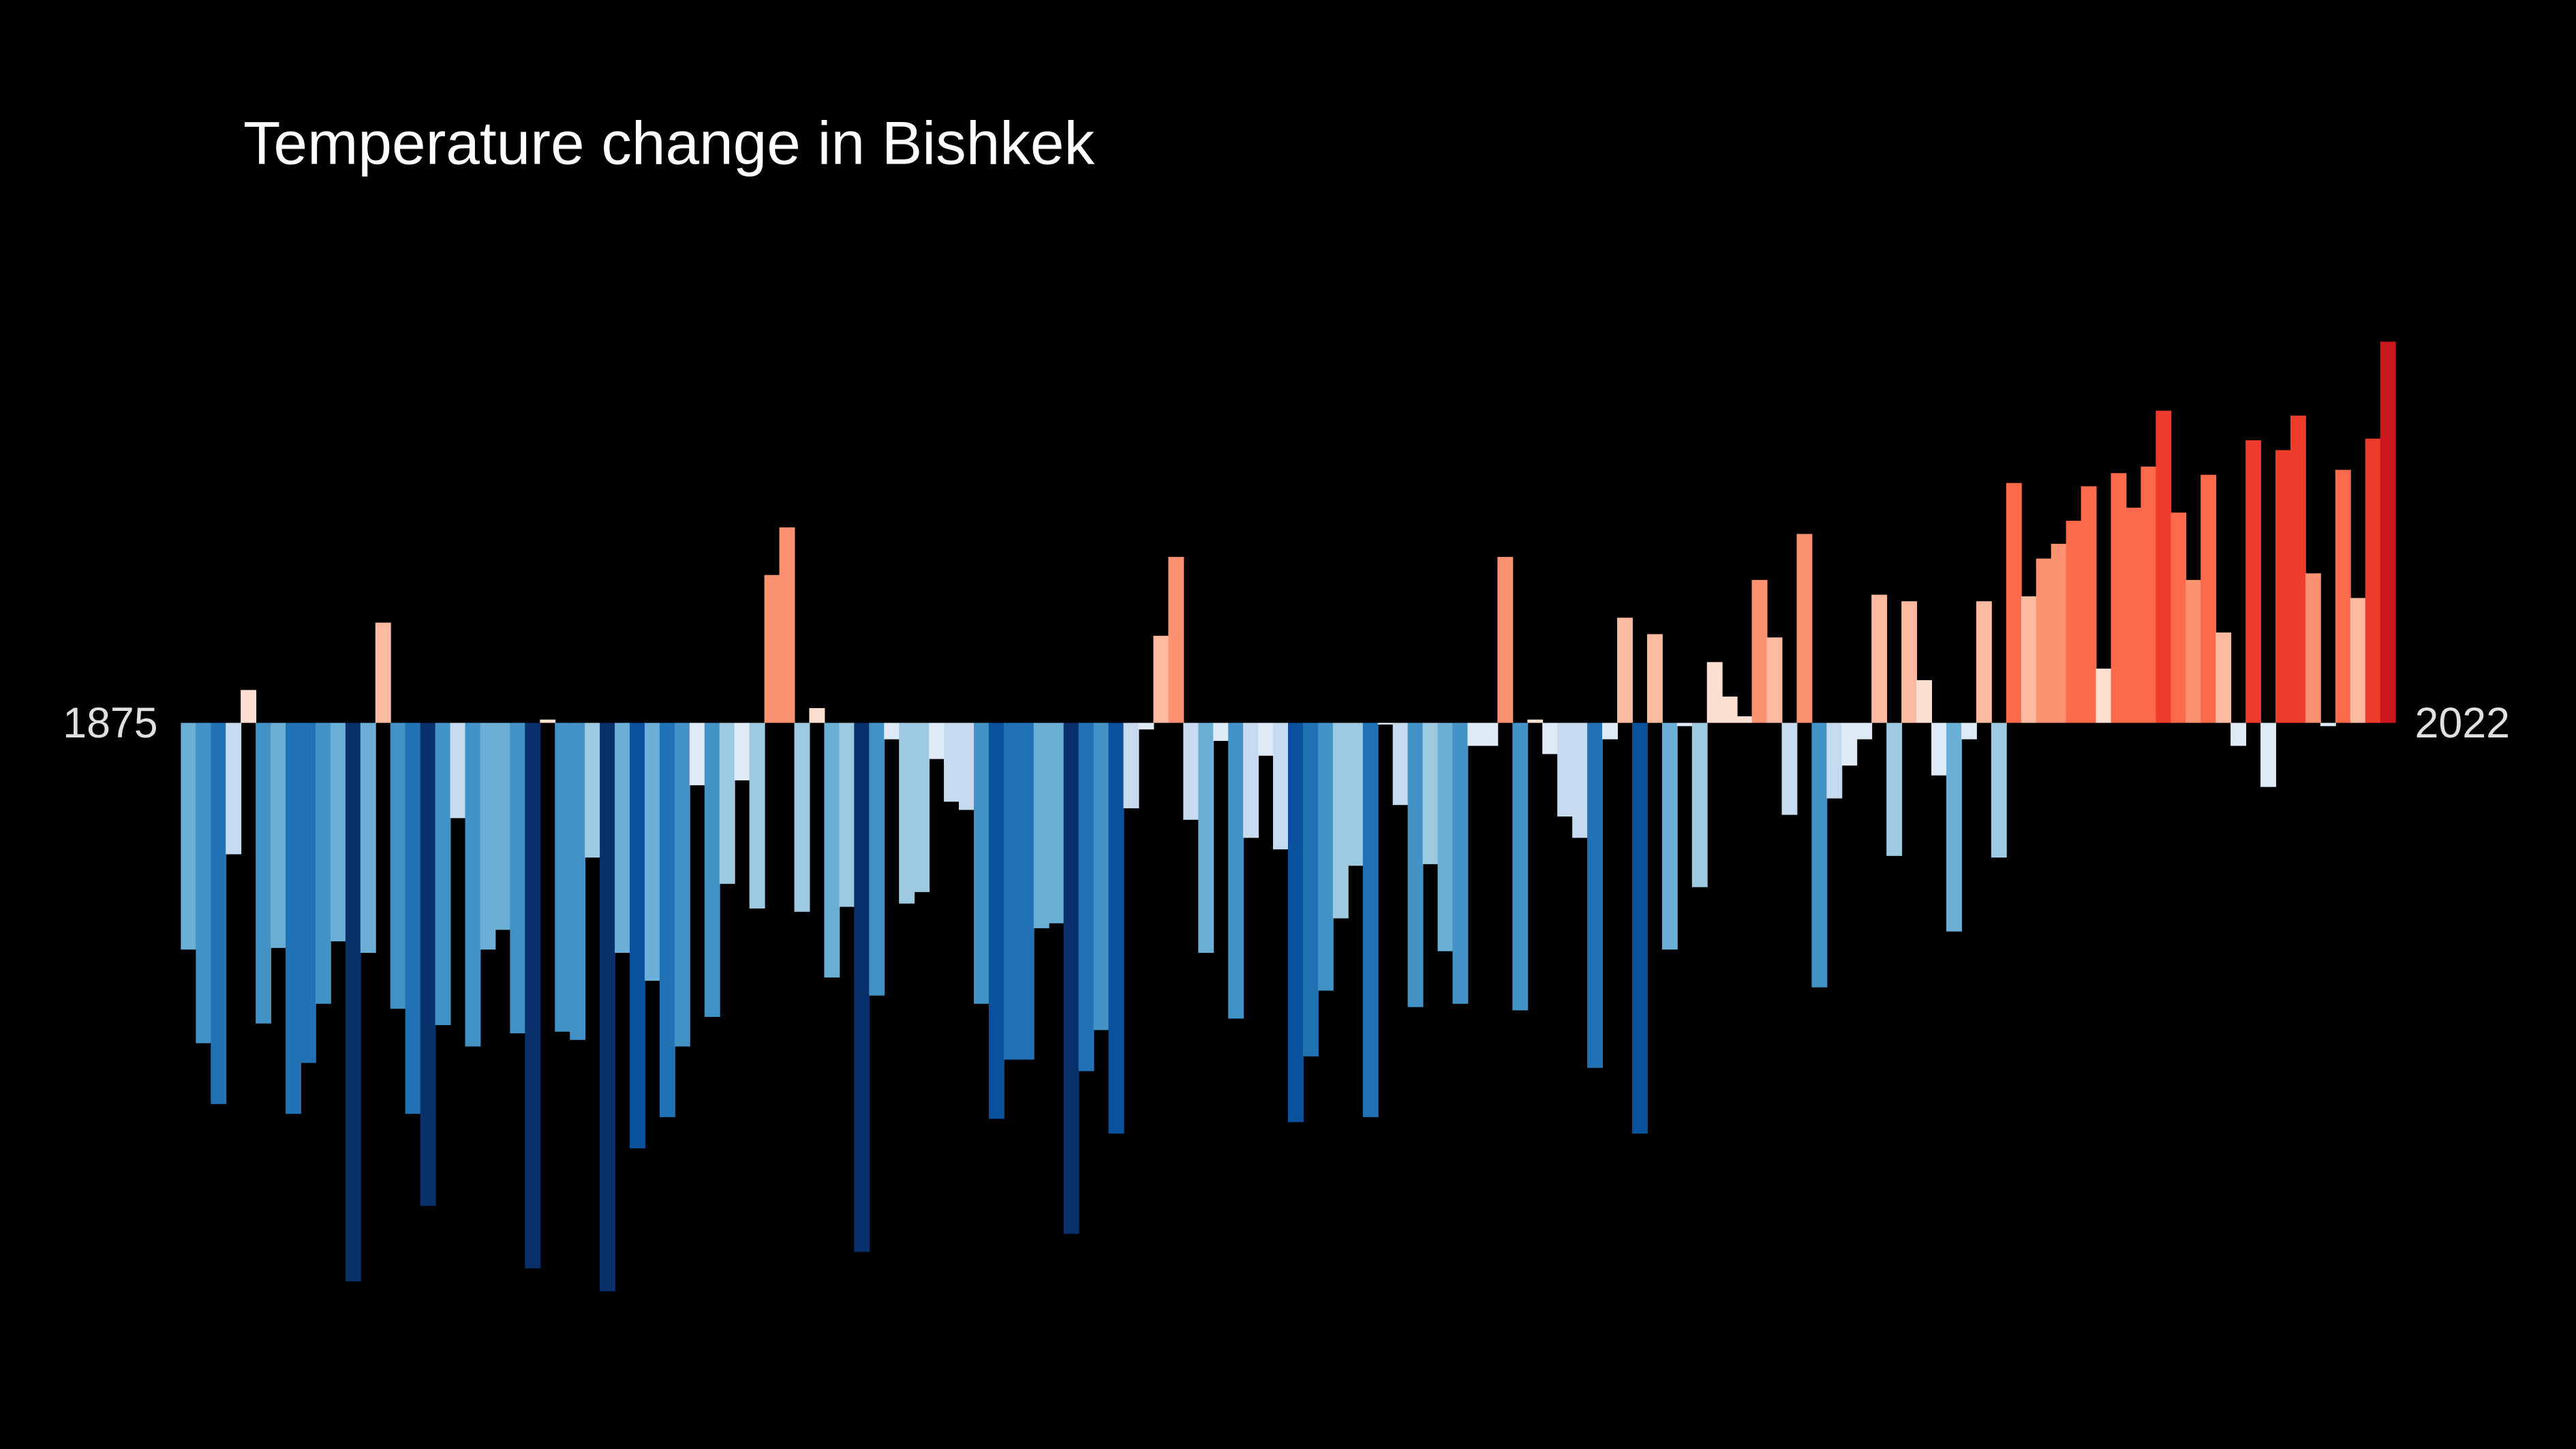 The image size is (2576, 1449). What do you see at coordinates (2462, 723) in the screenshot?
I see `x-tick-label: 2022` at bounding box center [2462, 723].